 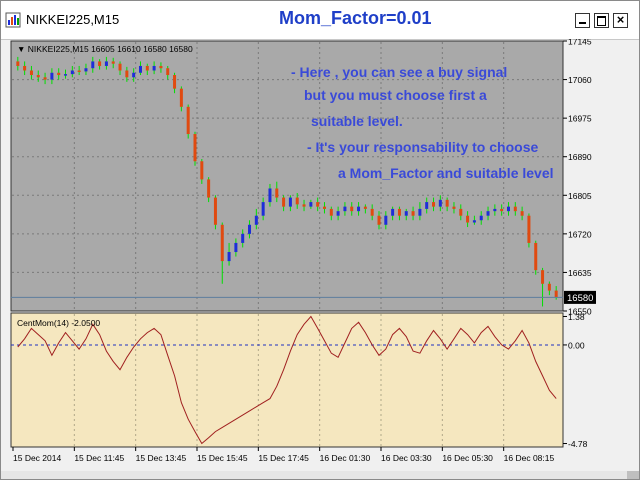 I want to click on annotation-line-3: suitable level., so click(x=357, y=121).